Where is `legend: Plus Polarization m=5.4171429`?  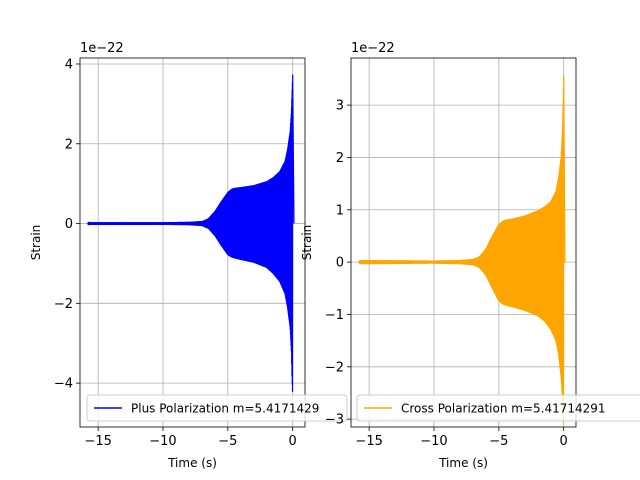 legend: Plus Polarization m=5.4171429 is located at coordinates (217, 408).